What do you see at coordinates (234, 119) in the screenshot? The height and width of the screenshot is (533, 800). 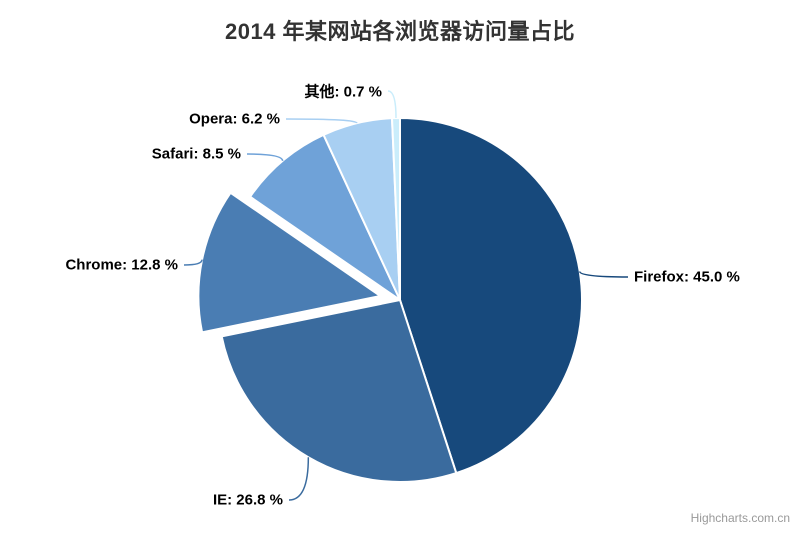 I see `slice-label-opera: Opera: 6.2 %` at bounding box center [234, 119].